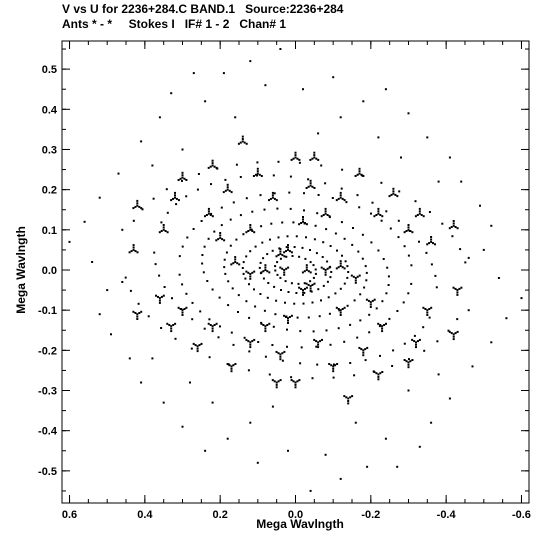  Describe the element at coordinates (47, 392) in the screenshot. I see `y-tick-label: -0.3` at that location.